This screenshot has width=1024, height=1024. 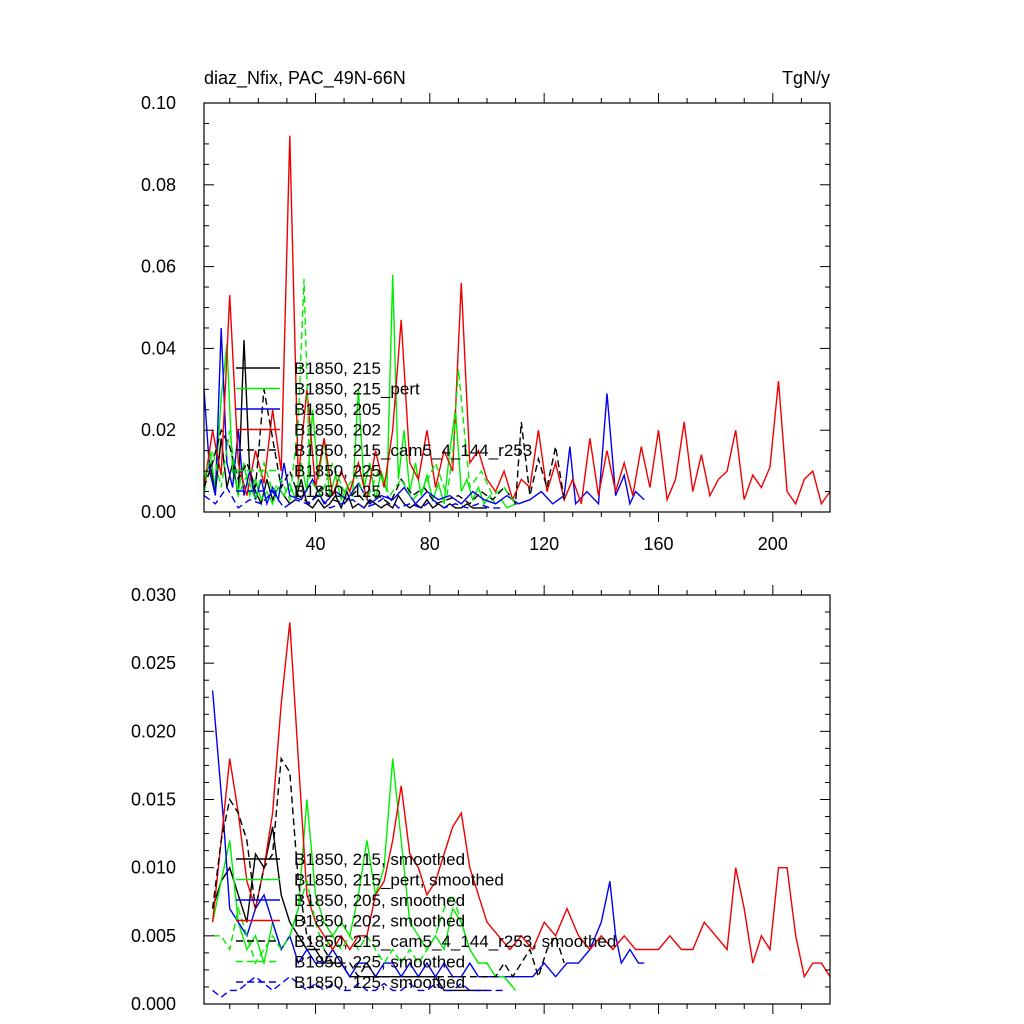 What do you see at coordinates (379, 900) in the screenshot?
I see `legend-label: B1850, 205, smoothed` at bounding box center [379, 900].